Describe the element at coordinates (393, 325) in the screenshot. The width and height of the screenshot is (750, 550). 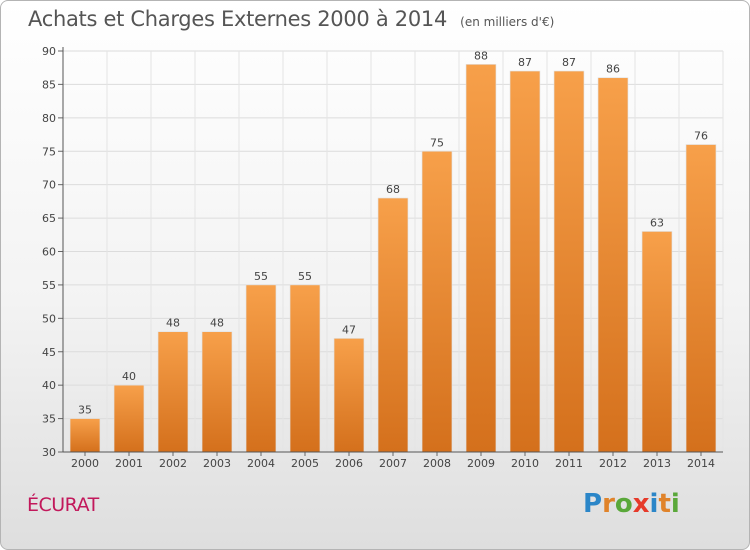
I see `bar-2007` at that location.